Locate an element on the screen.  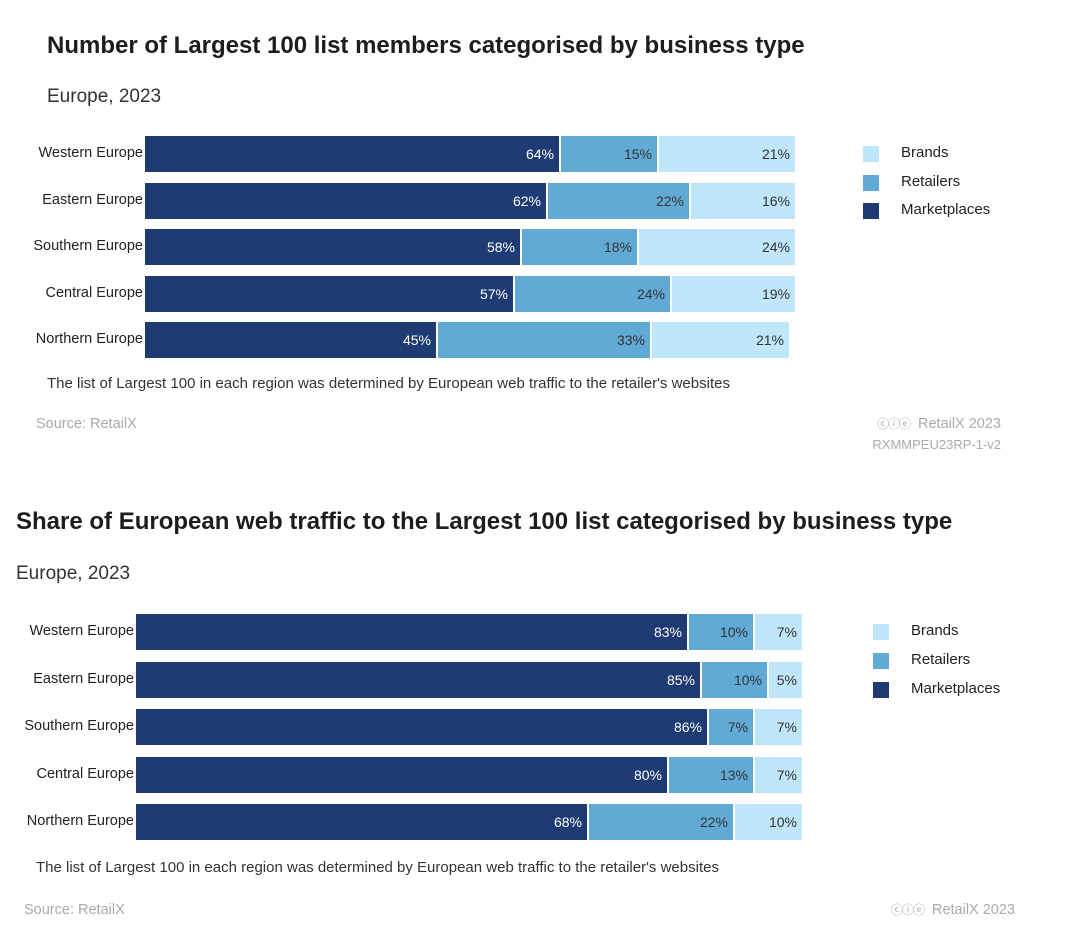
bar-segment-marketplaces: 45% is located at coordinates (291, 340).